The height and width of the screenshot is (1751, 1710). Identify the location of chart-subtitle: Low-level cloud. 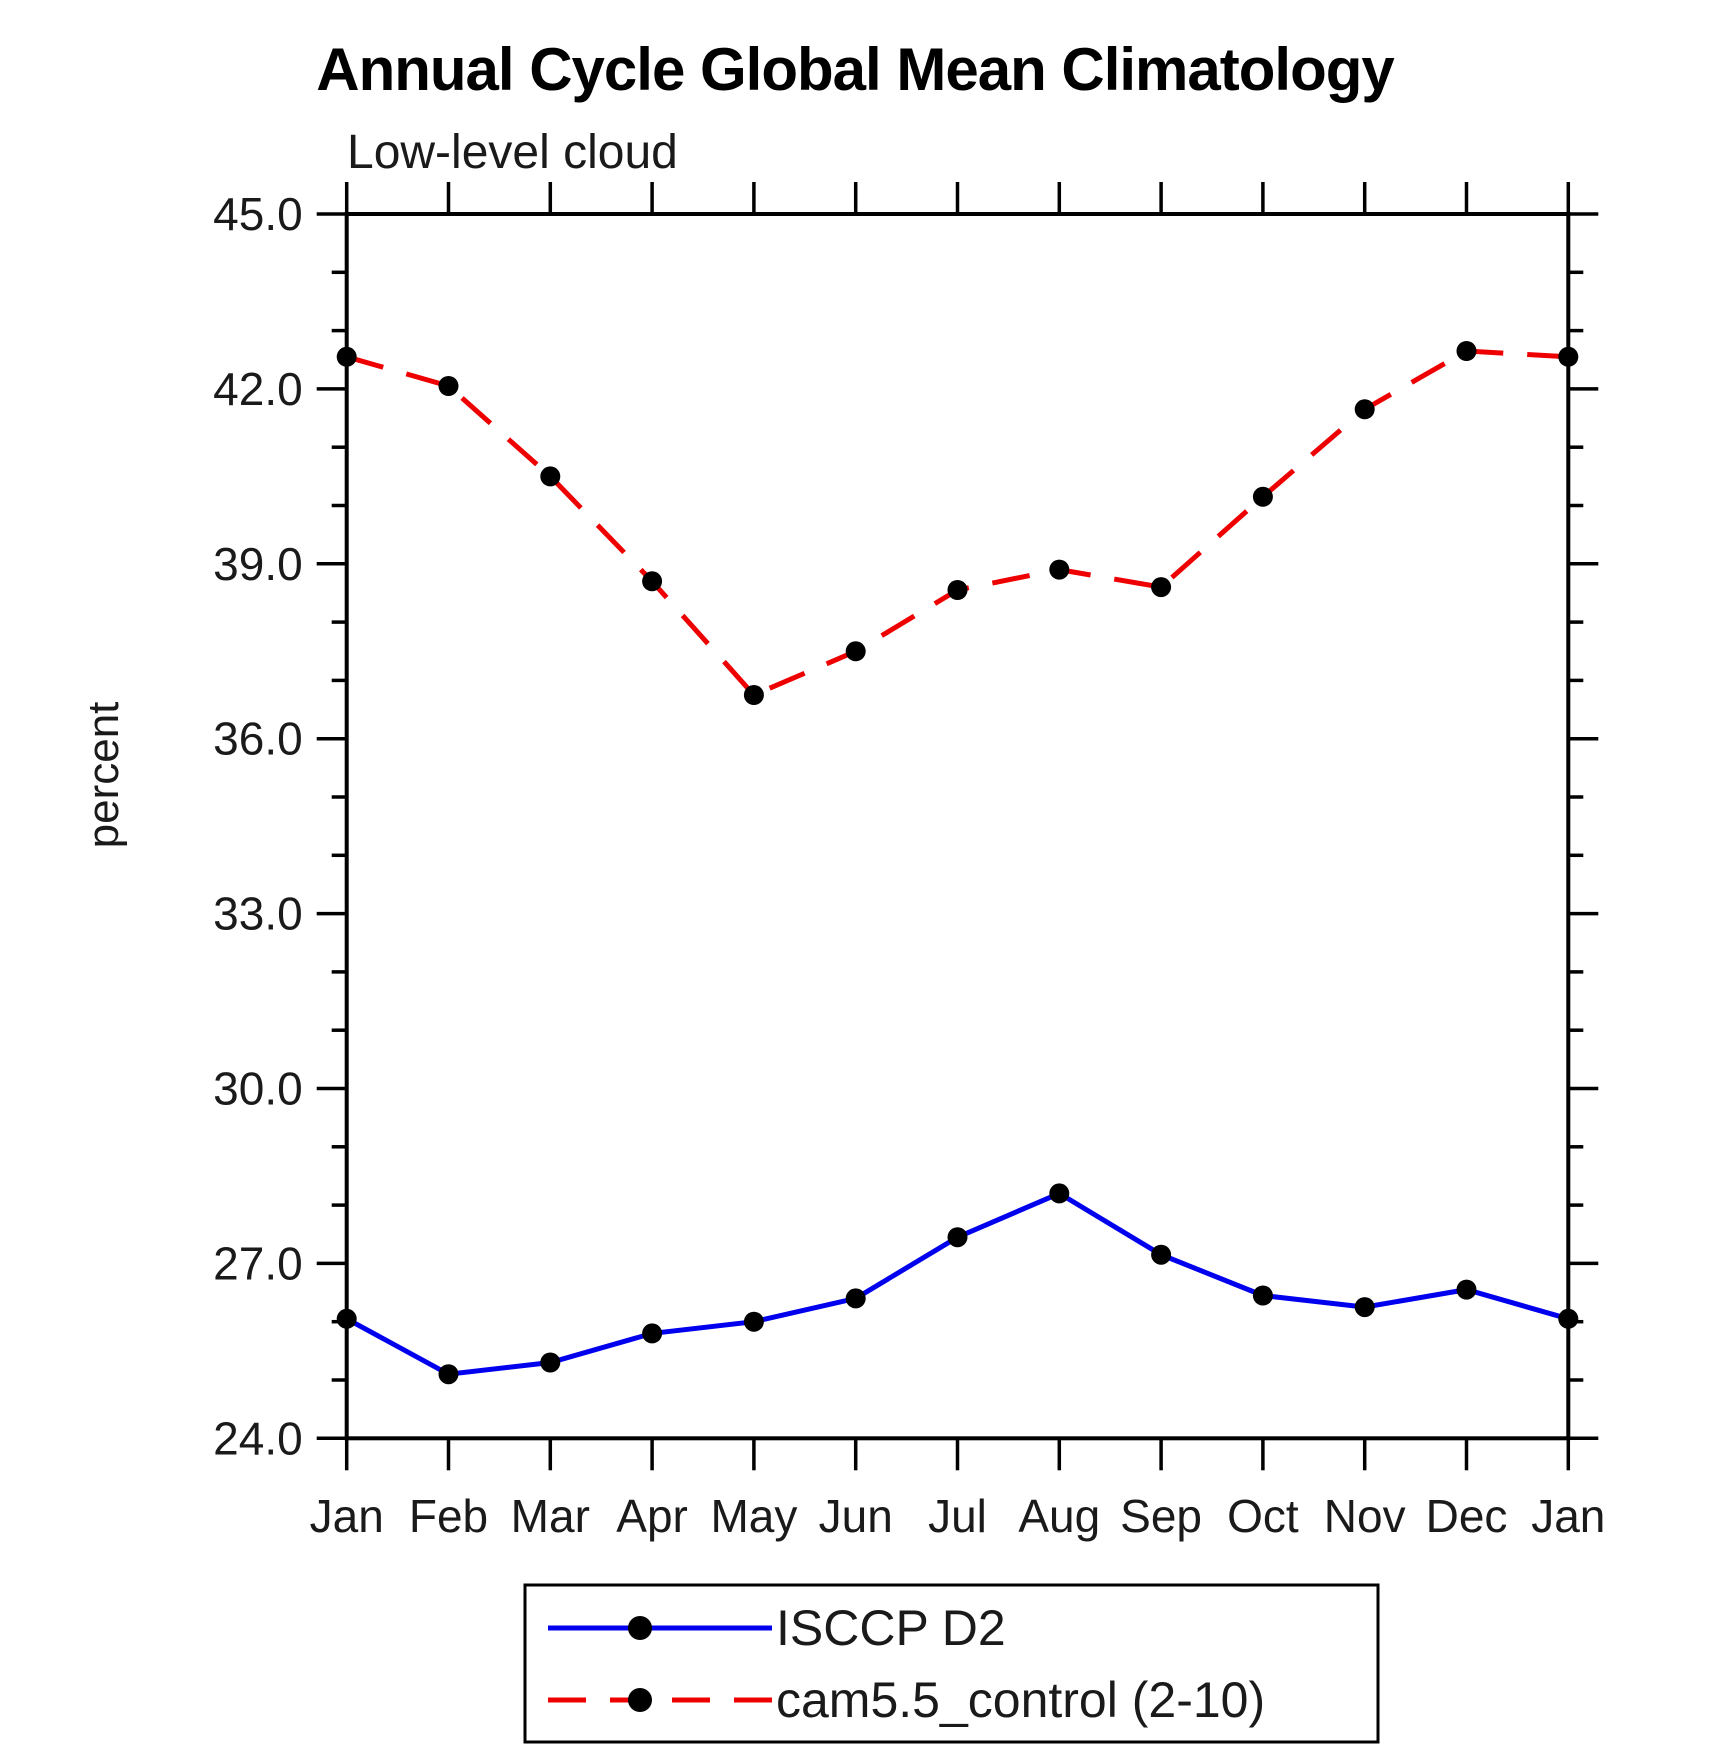
(512, 152).